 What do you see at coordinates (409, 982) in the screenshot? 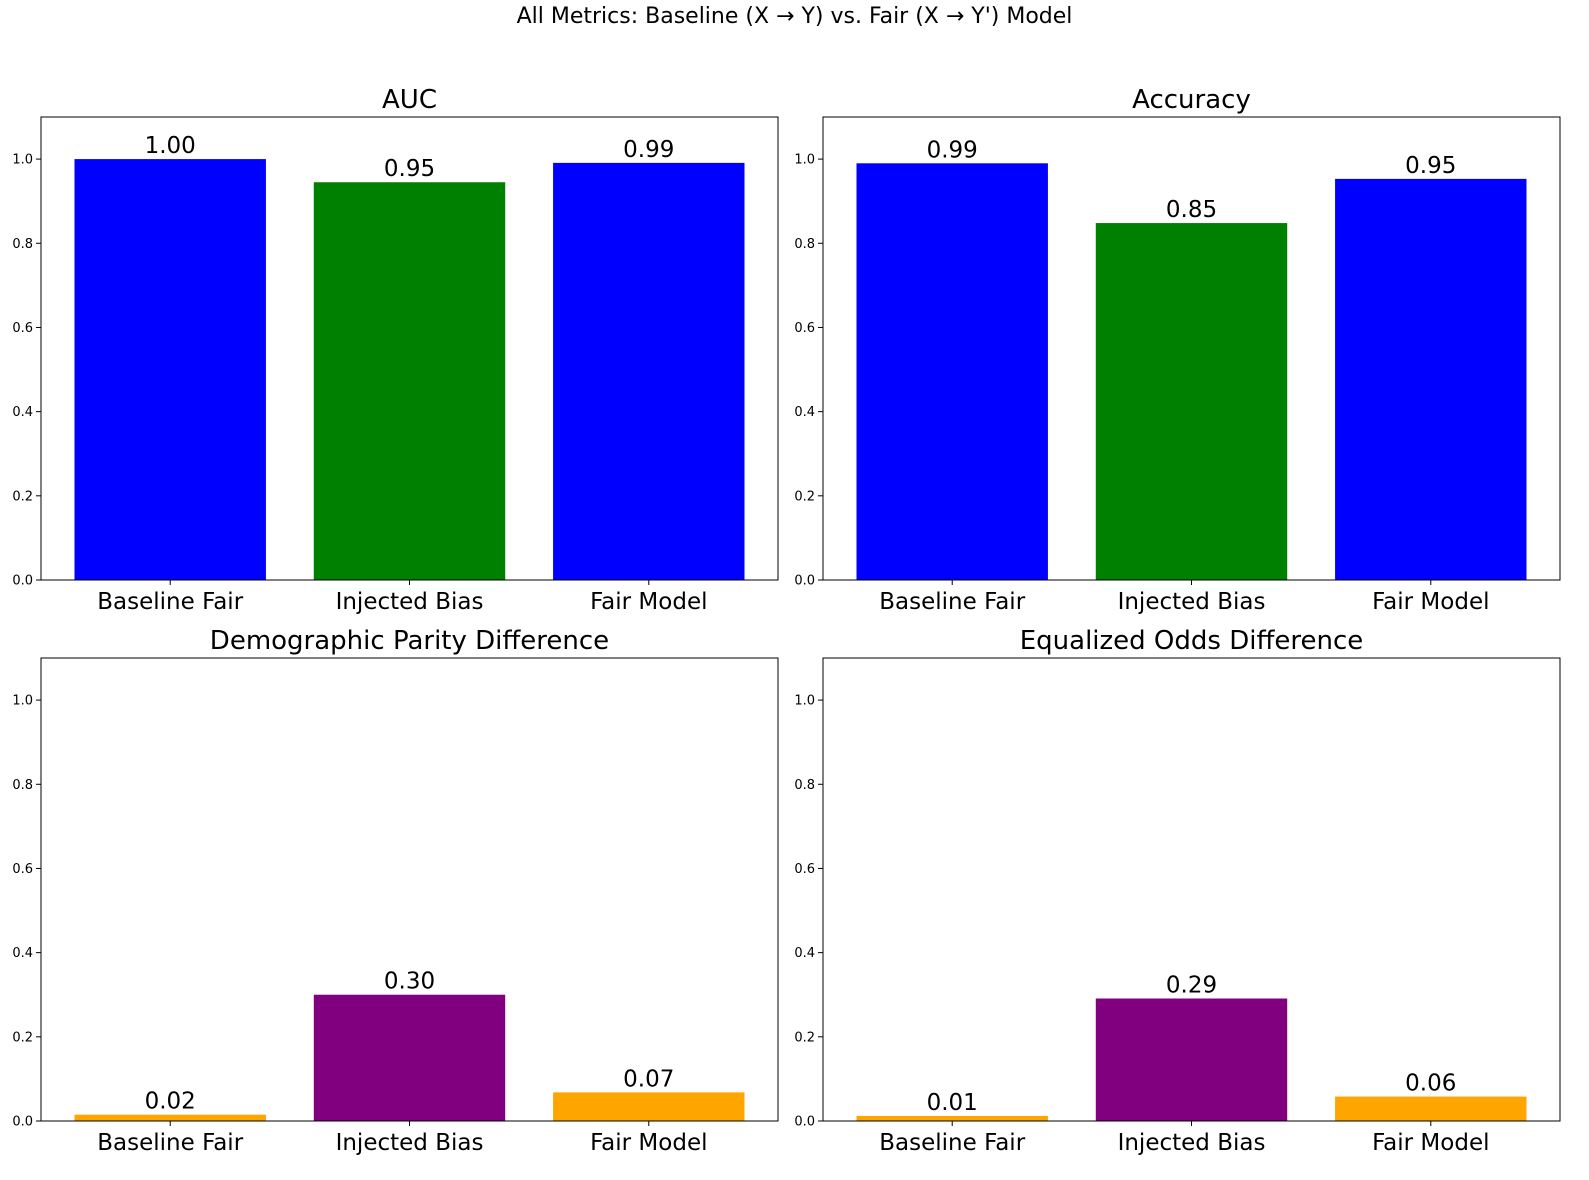
I see `value-label: 0.30` at bounding box center [409, 982].